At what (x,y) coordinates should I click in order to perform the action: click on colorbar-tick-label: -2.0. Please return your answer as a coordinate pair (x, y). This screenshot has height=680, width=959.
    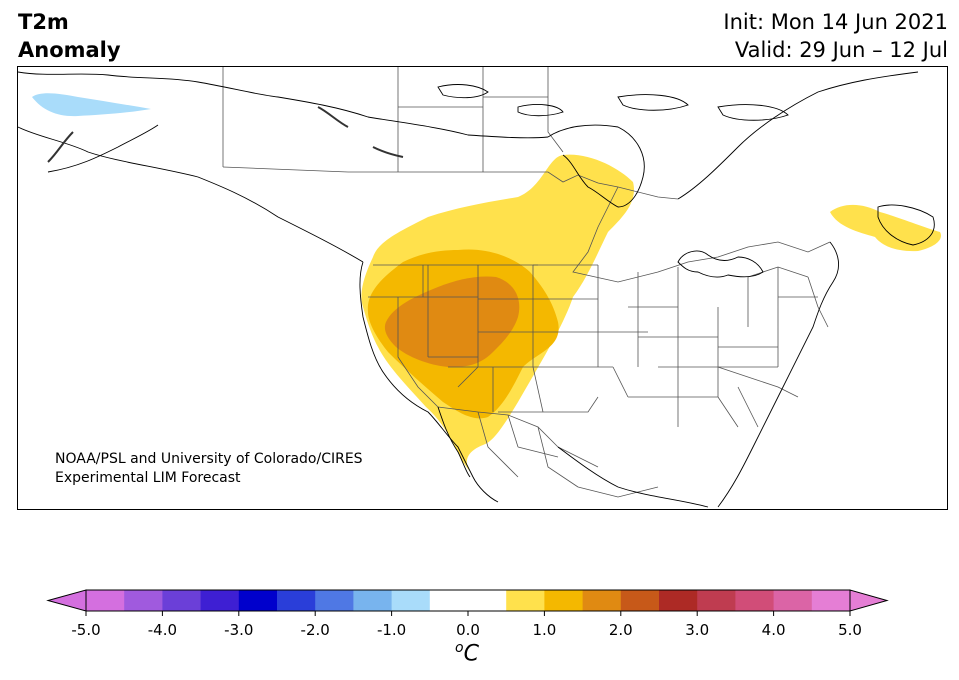
    Looking at the image, I should click on (315, 630).